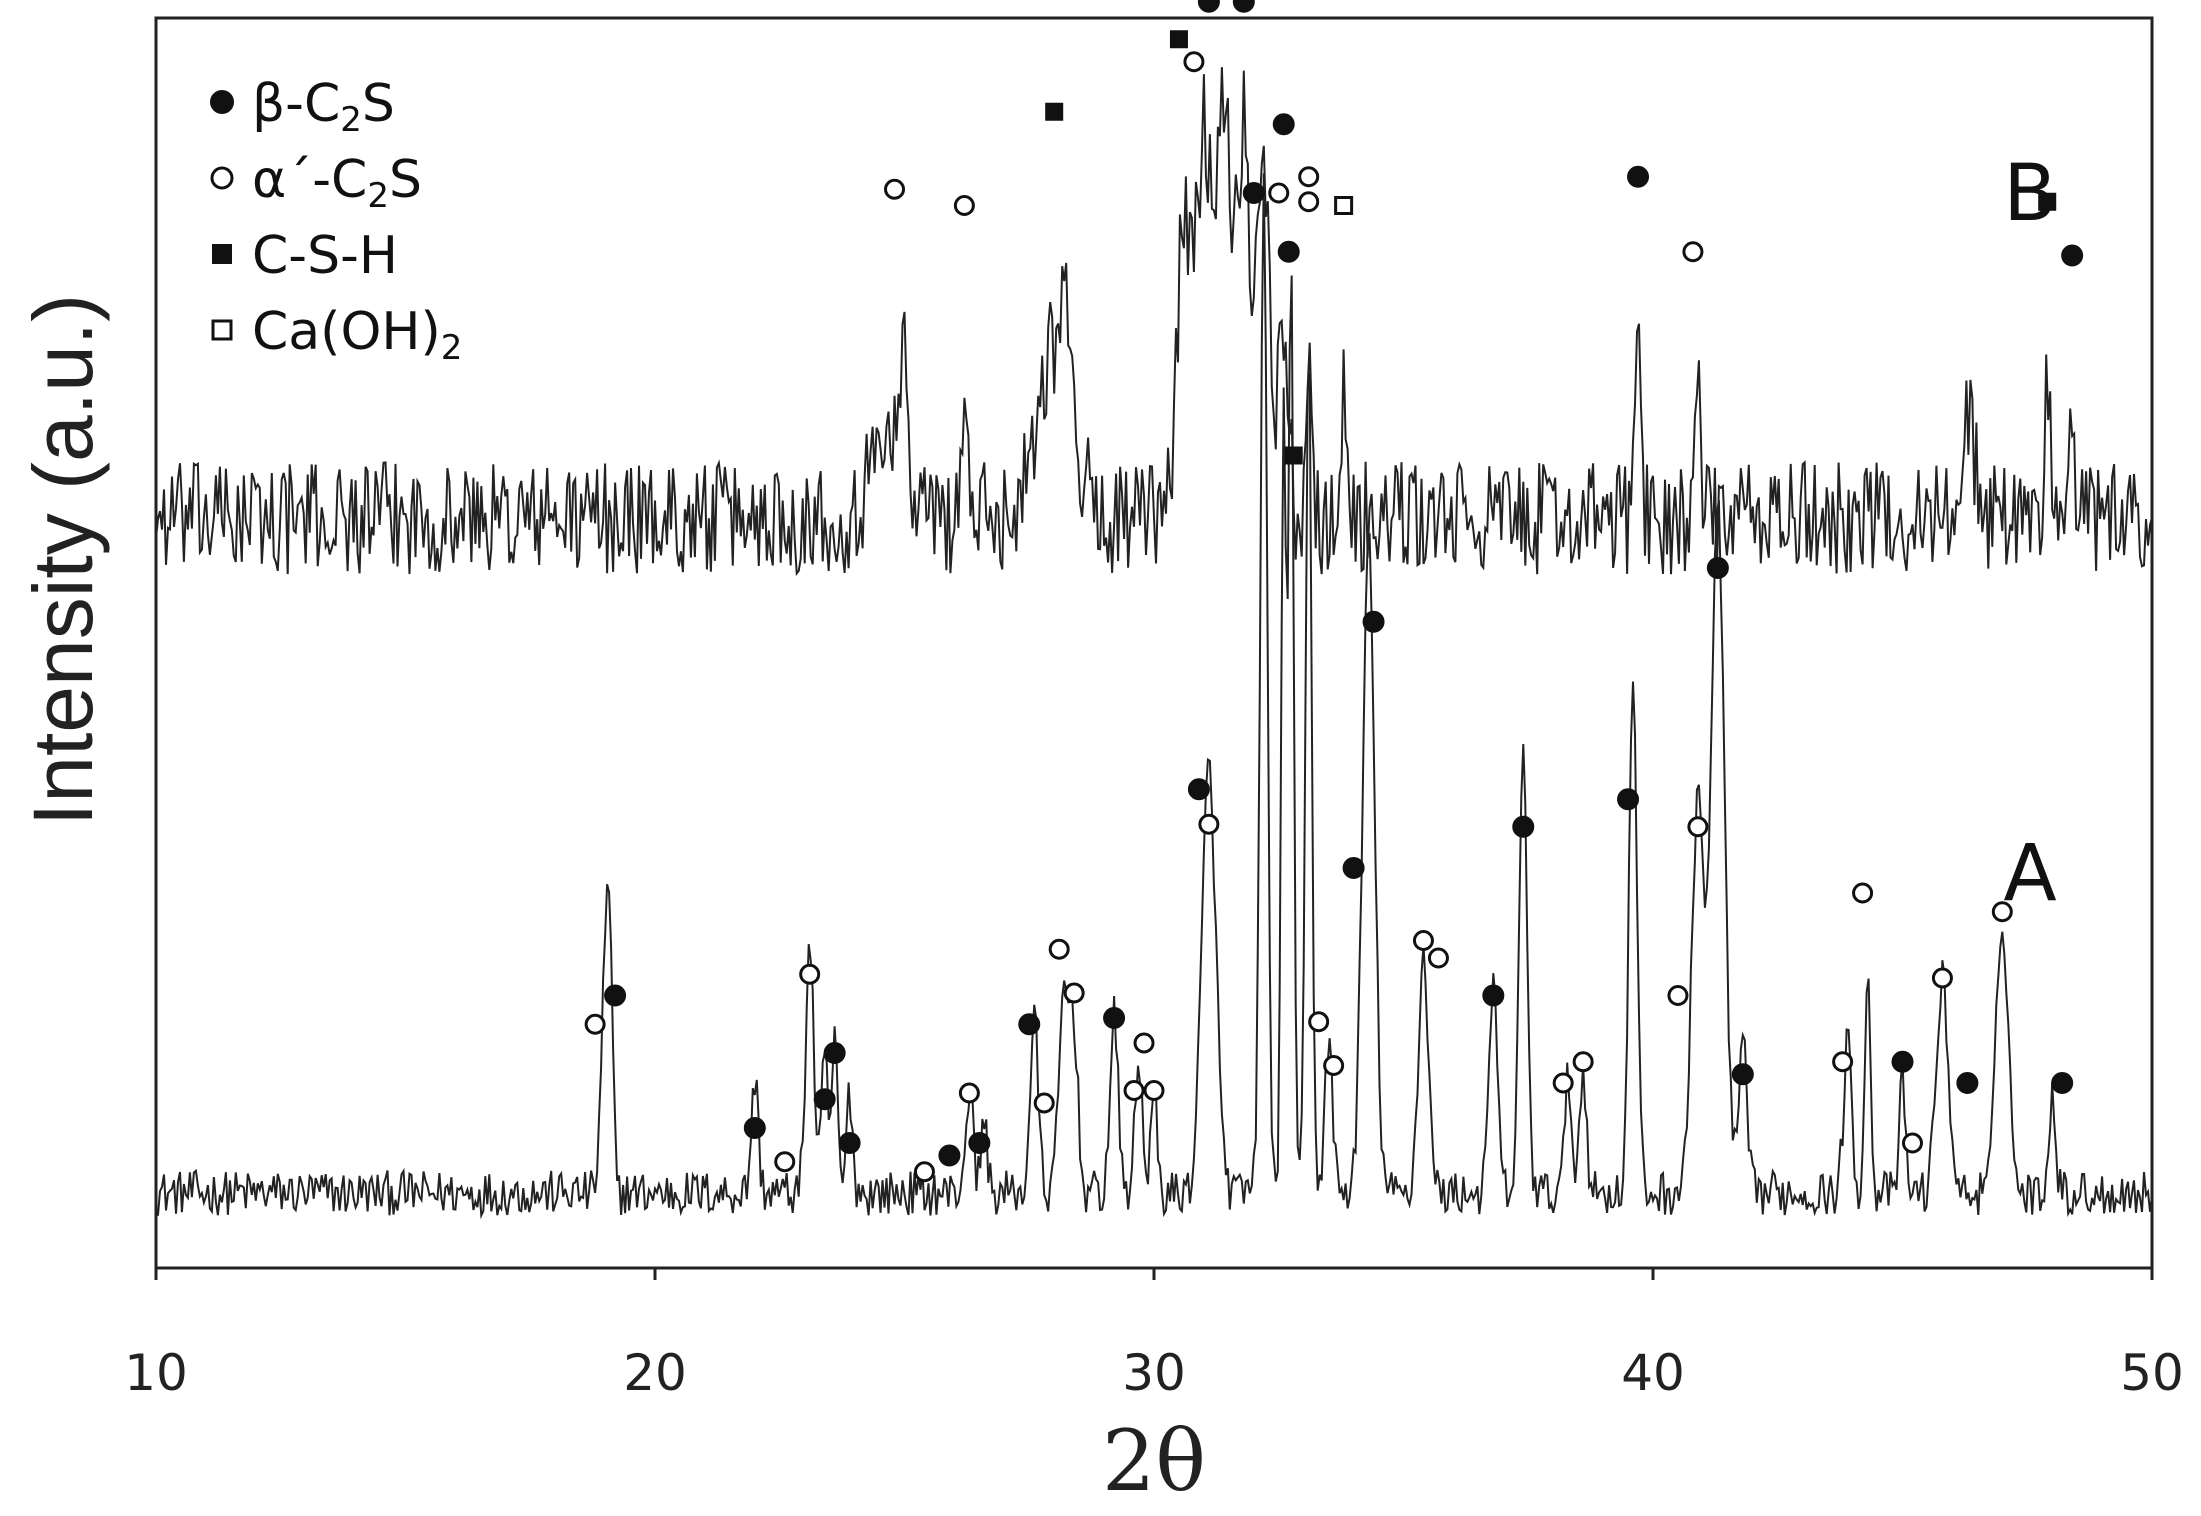 The width and height of the screenshot is (2201, 1516). What do you see at coordinates (222, 178) in the screenshot?
I see `legend-marker-open-circle` at bounding box center [222, 178].